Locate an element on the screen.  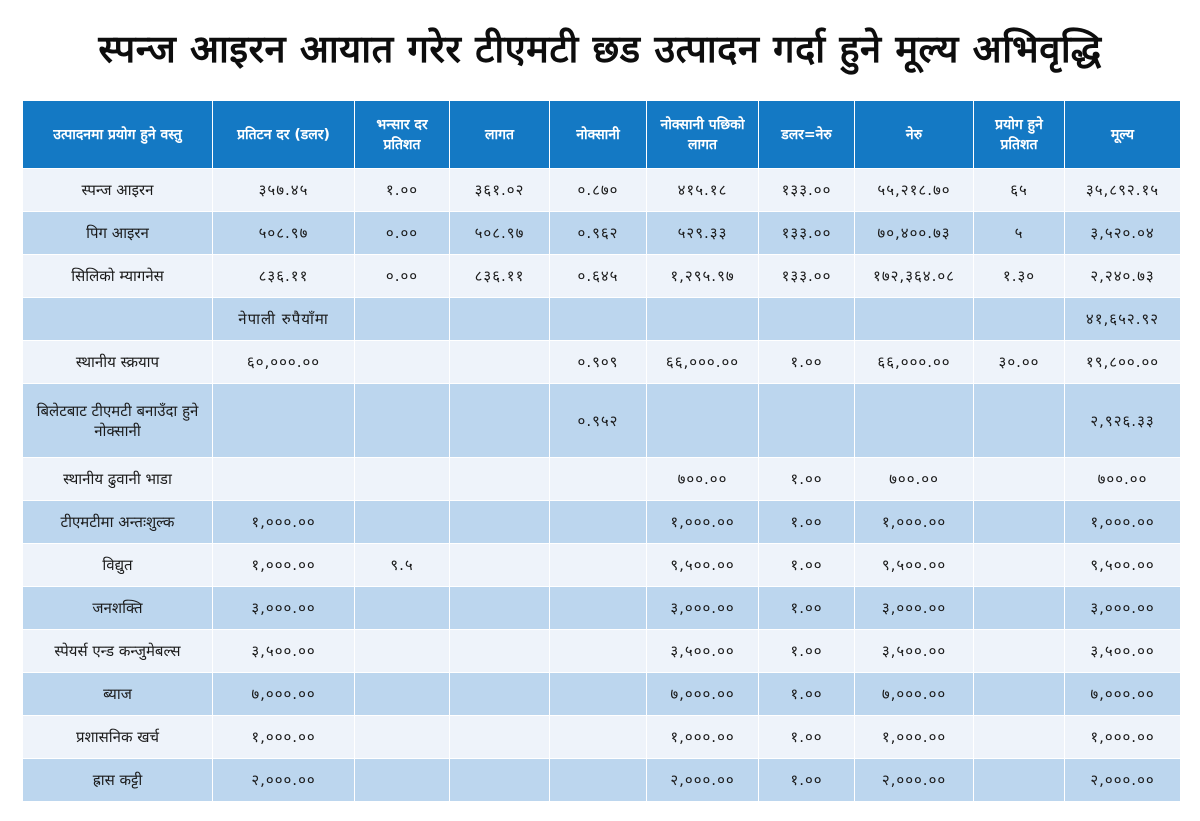
cell-npr: ९,५००.०० is located at coordinates (914, 565).